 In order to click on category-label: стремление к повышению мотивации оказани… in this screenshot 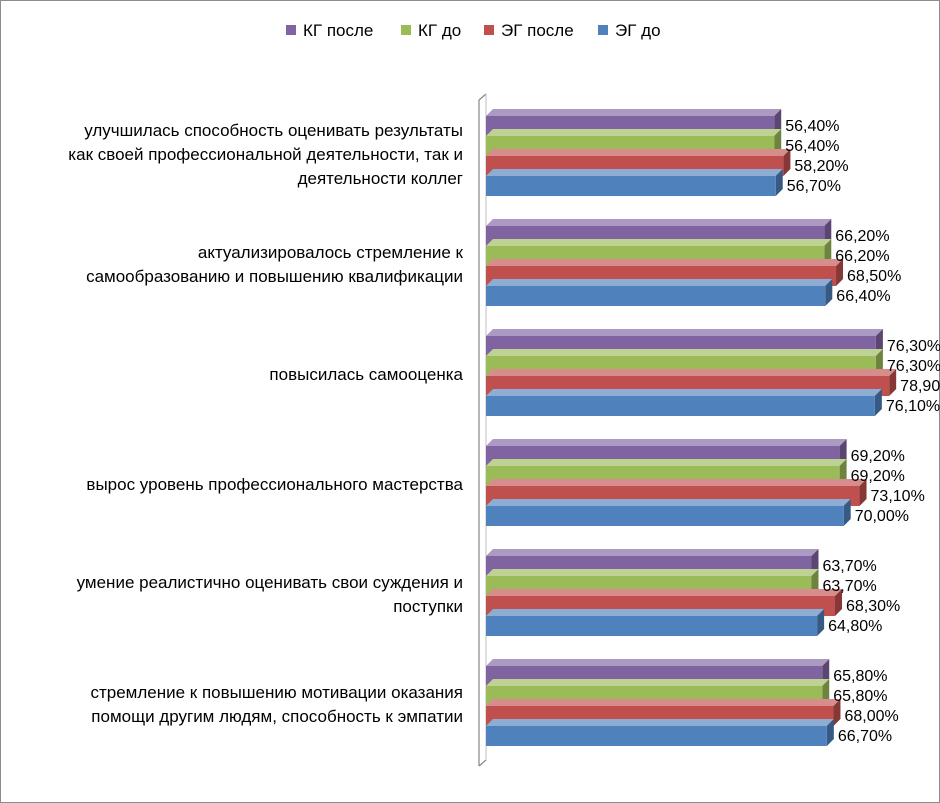, I will do `click(276, 704)`.